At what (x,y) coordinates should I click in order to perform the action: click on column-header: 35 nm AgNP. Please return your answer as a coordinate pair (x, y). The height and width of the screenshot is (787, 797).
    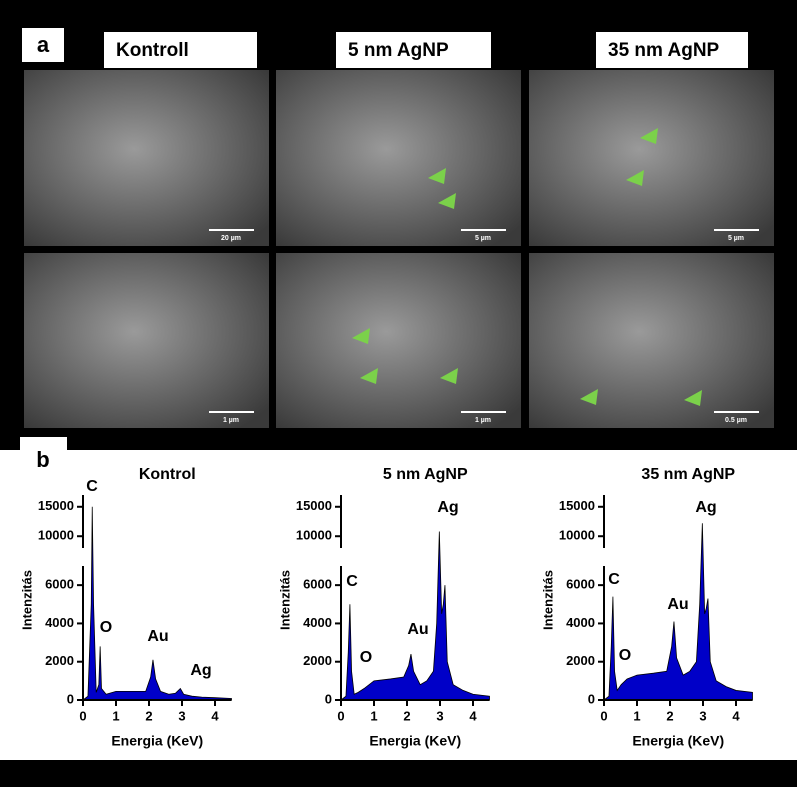
    Looking at the image, I should click on (664, 50).